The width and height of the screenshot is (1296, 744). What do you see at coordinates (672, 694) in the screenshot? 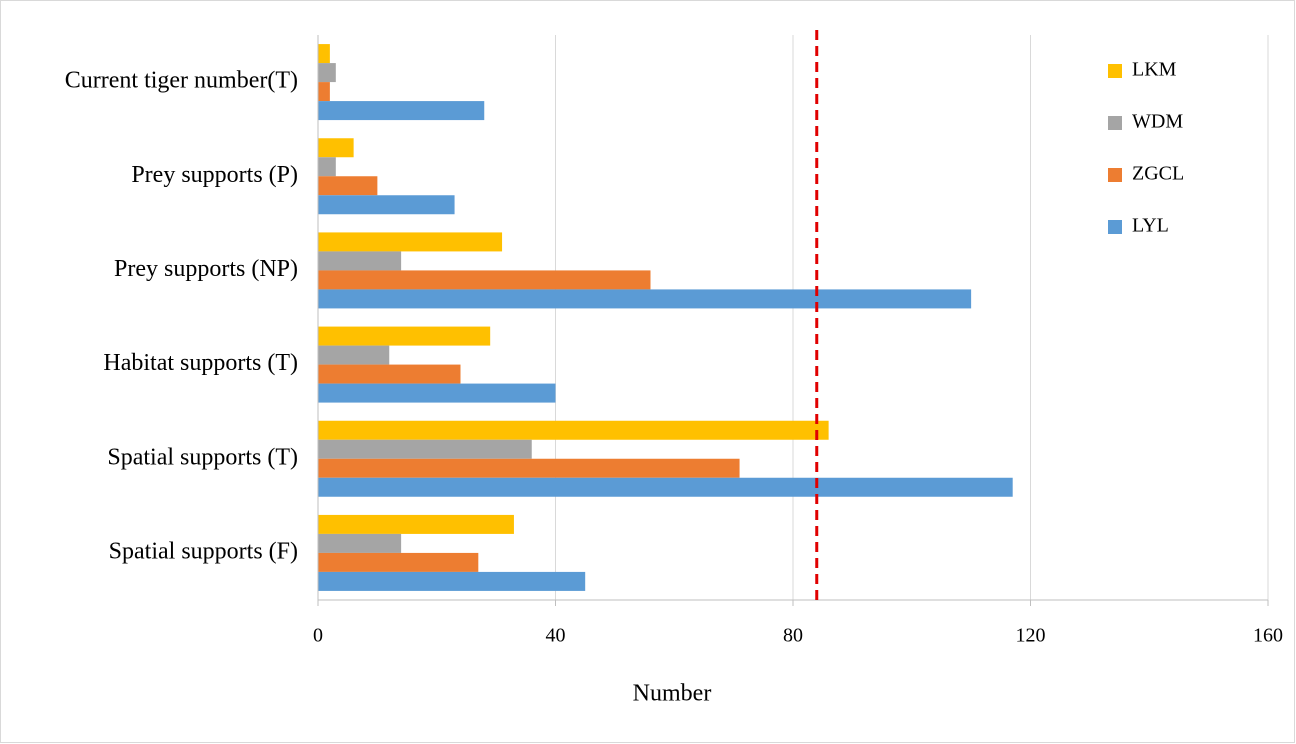
I see `x-axis-label: Number` at bounding box center [672, 694].